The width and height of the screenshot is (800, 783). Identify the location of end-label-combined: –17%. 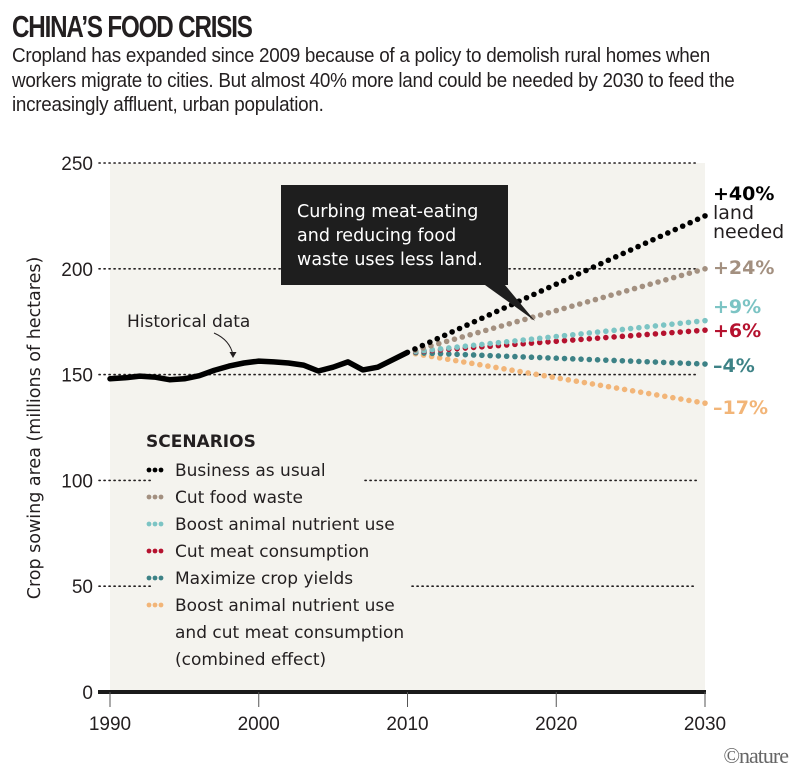
(740, 408).